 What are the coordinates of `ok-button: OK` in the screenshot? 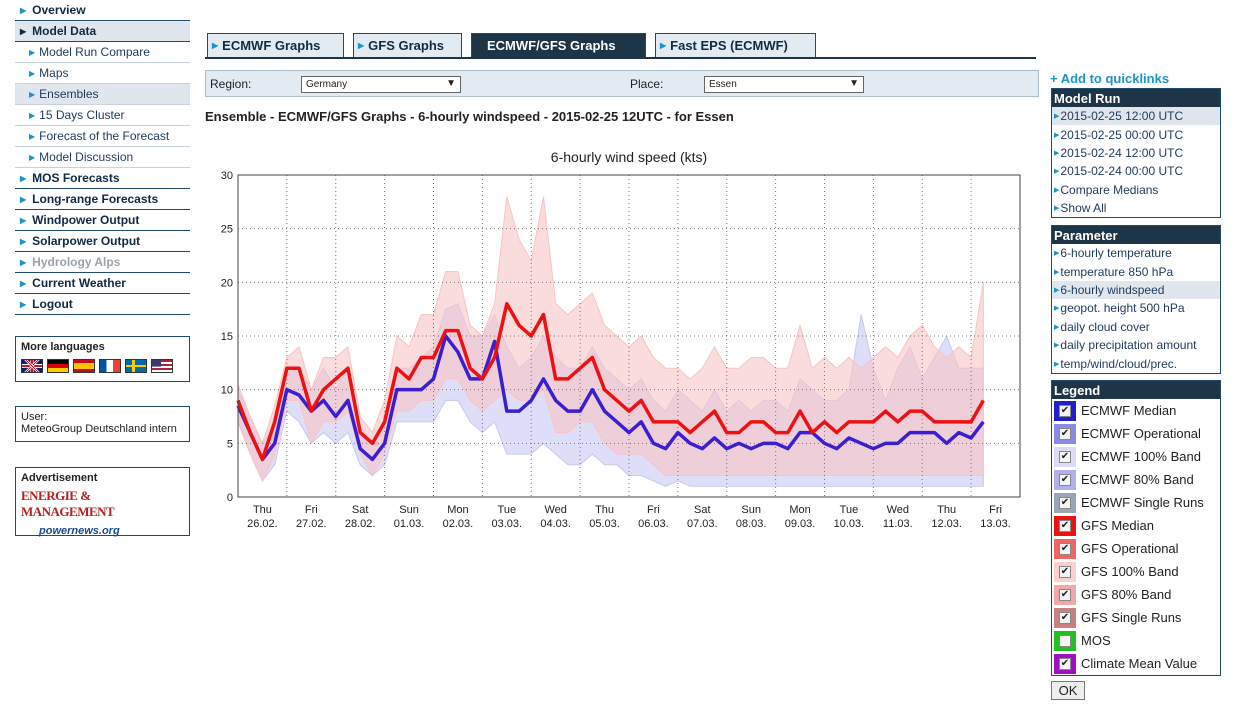 It's located at (1068, 690).